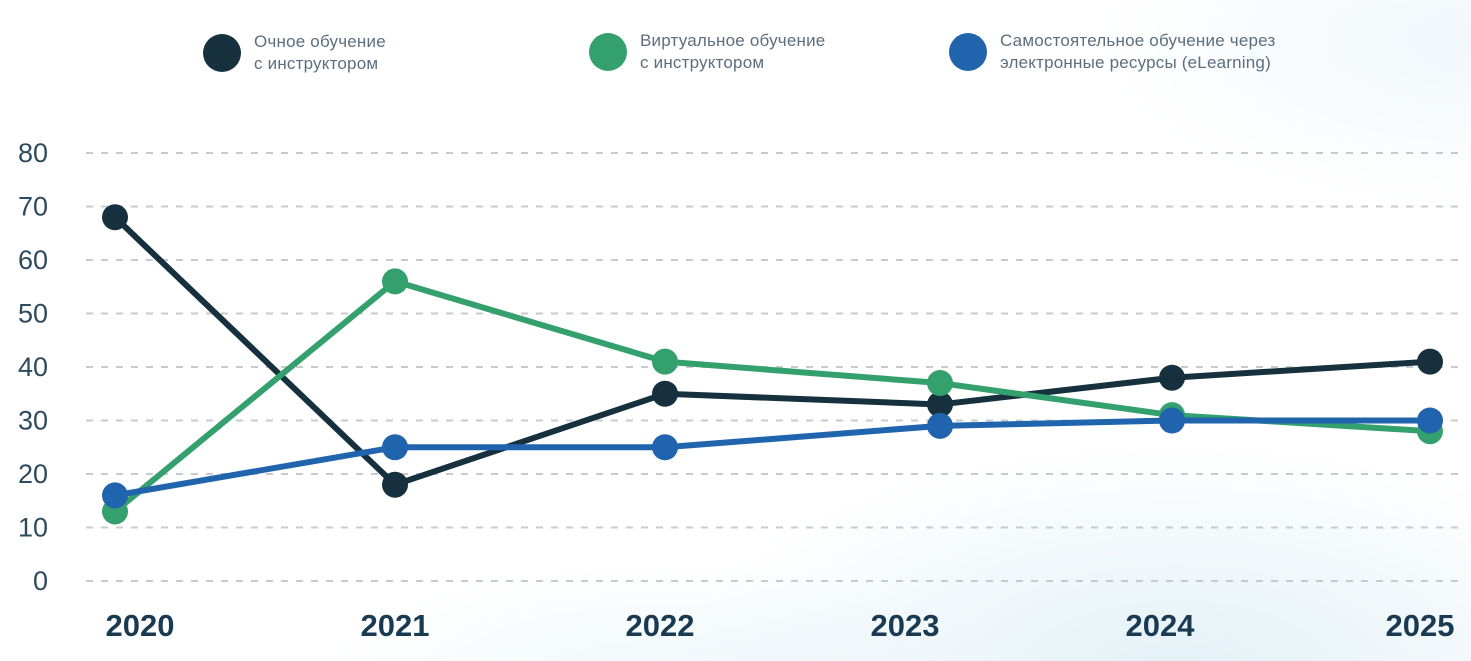  What do you see at coordinates (660, 625) in the screenshot?
I see `x-tick-label: 2022` at bounding box center [660, 625].